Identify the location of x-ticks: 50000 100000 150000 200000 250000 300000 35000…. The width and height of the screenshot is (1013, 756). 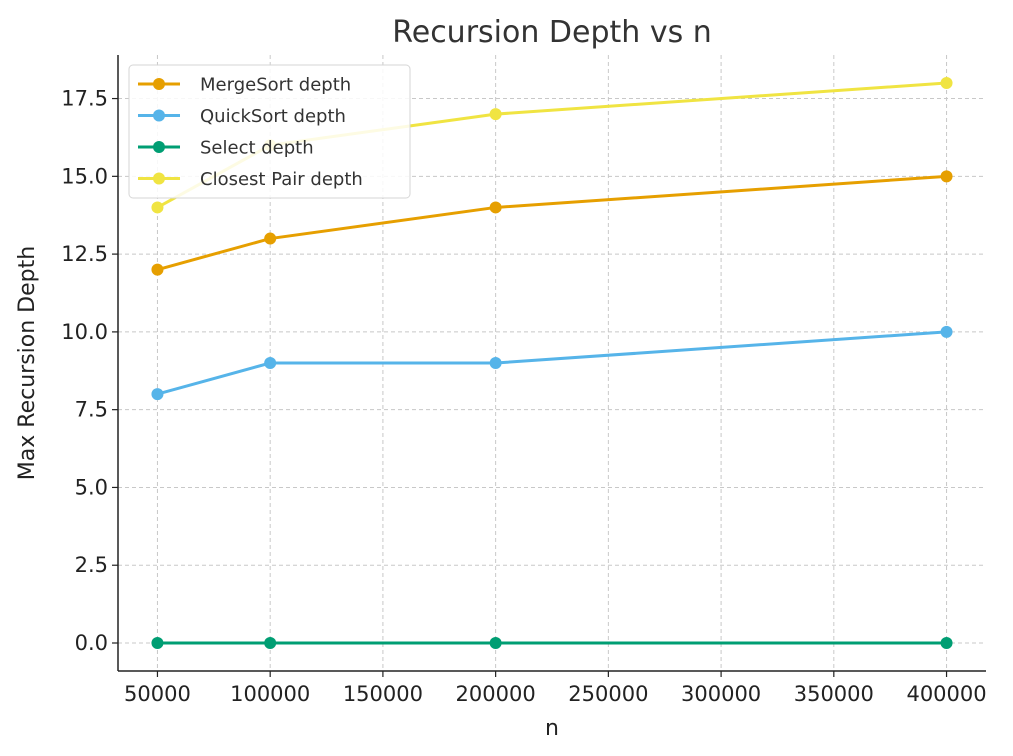
(555, 688).